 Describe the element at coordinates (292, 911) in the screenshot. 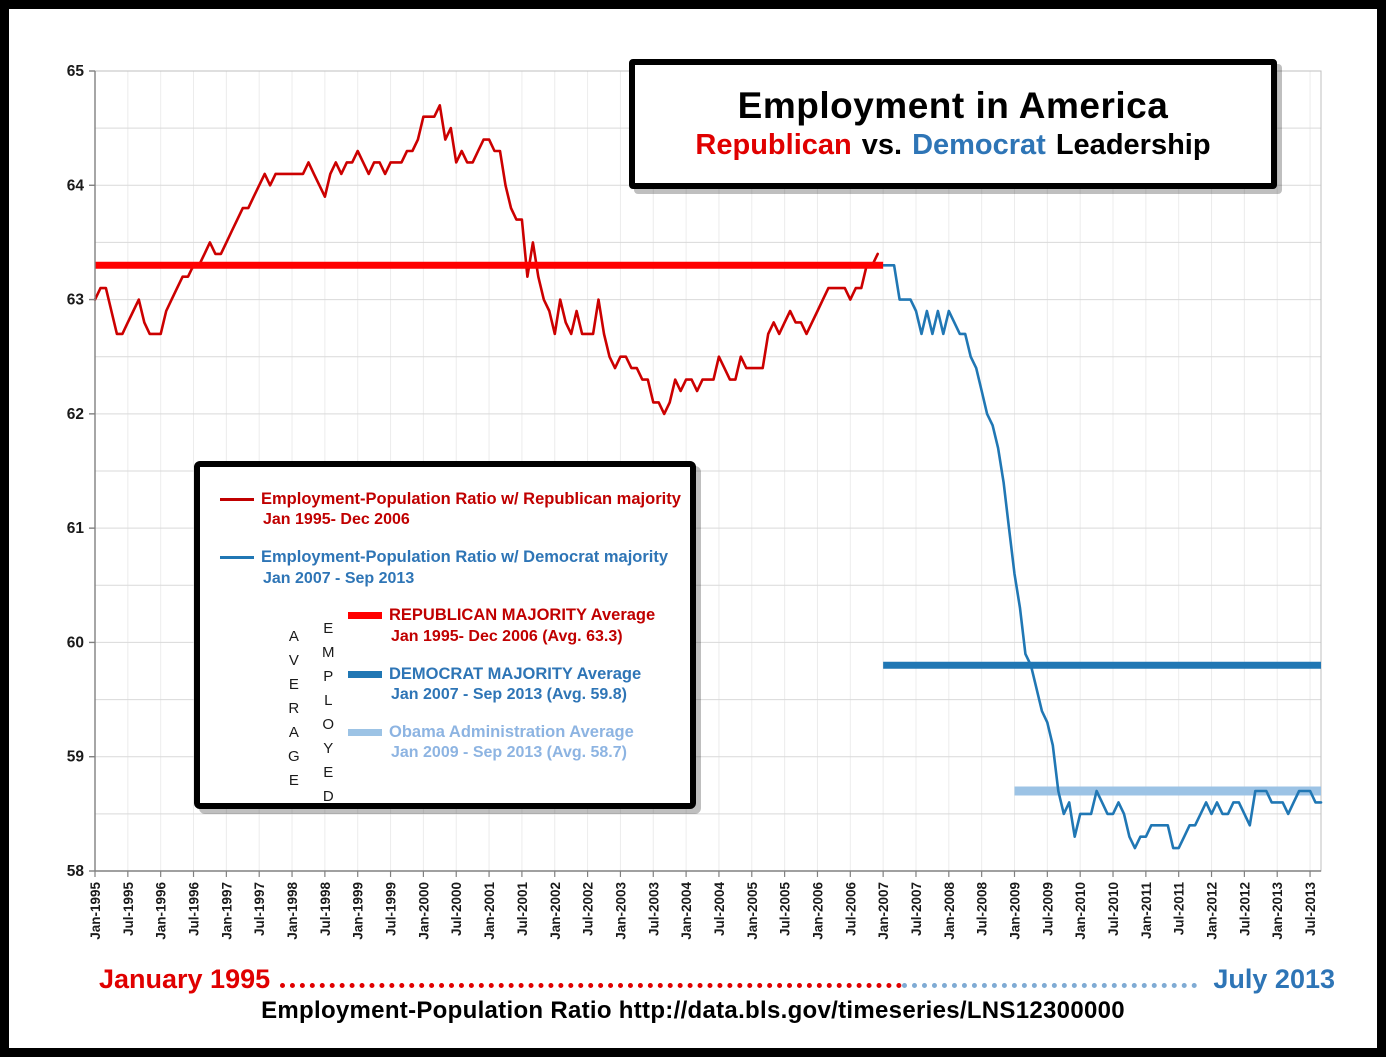

I see `x-tick-label: Jan-1998` at that location.